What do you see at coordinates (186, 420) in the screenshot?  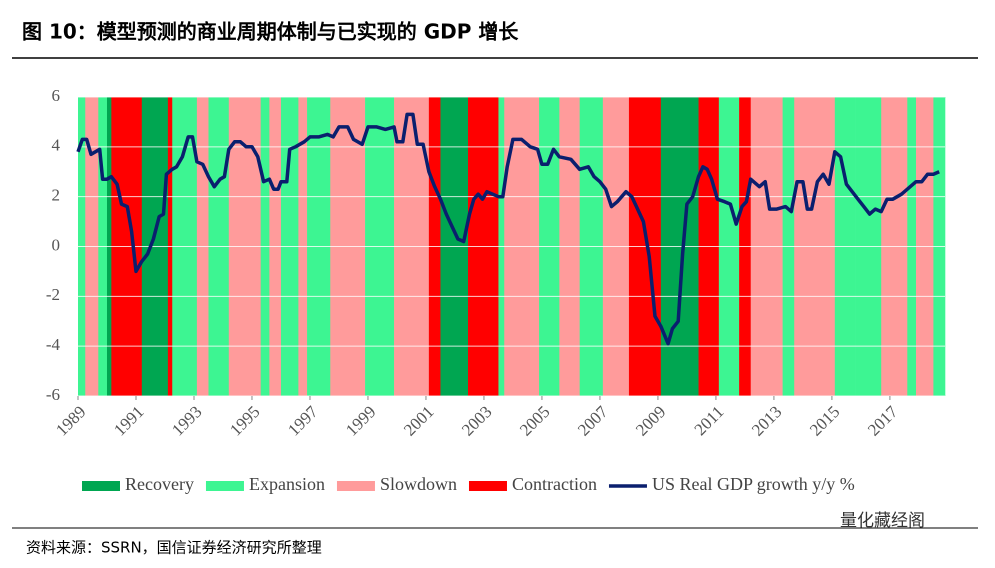 I see `x-tick-label: 1993` at bounding box center [186, 420].